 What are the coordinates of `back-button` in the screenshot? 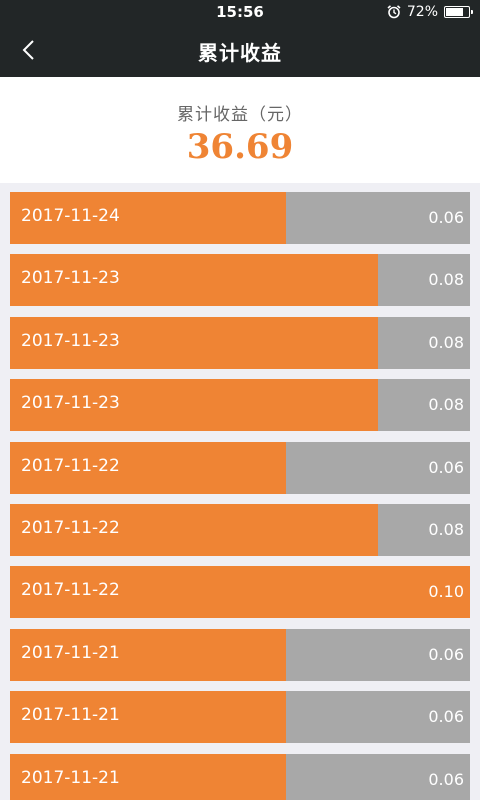 It's located at (28, 50).